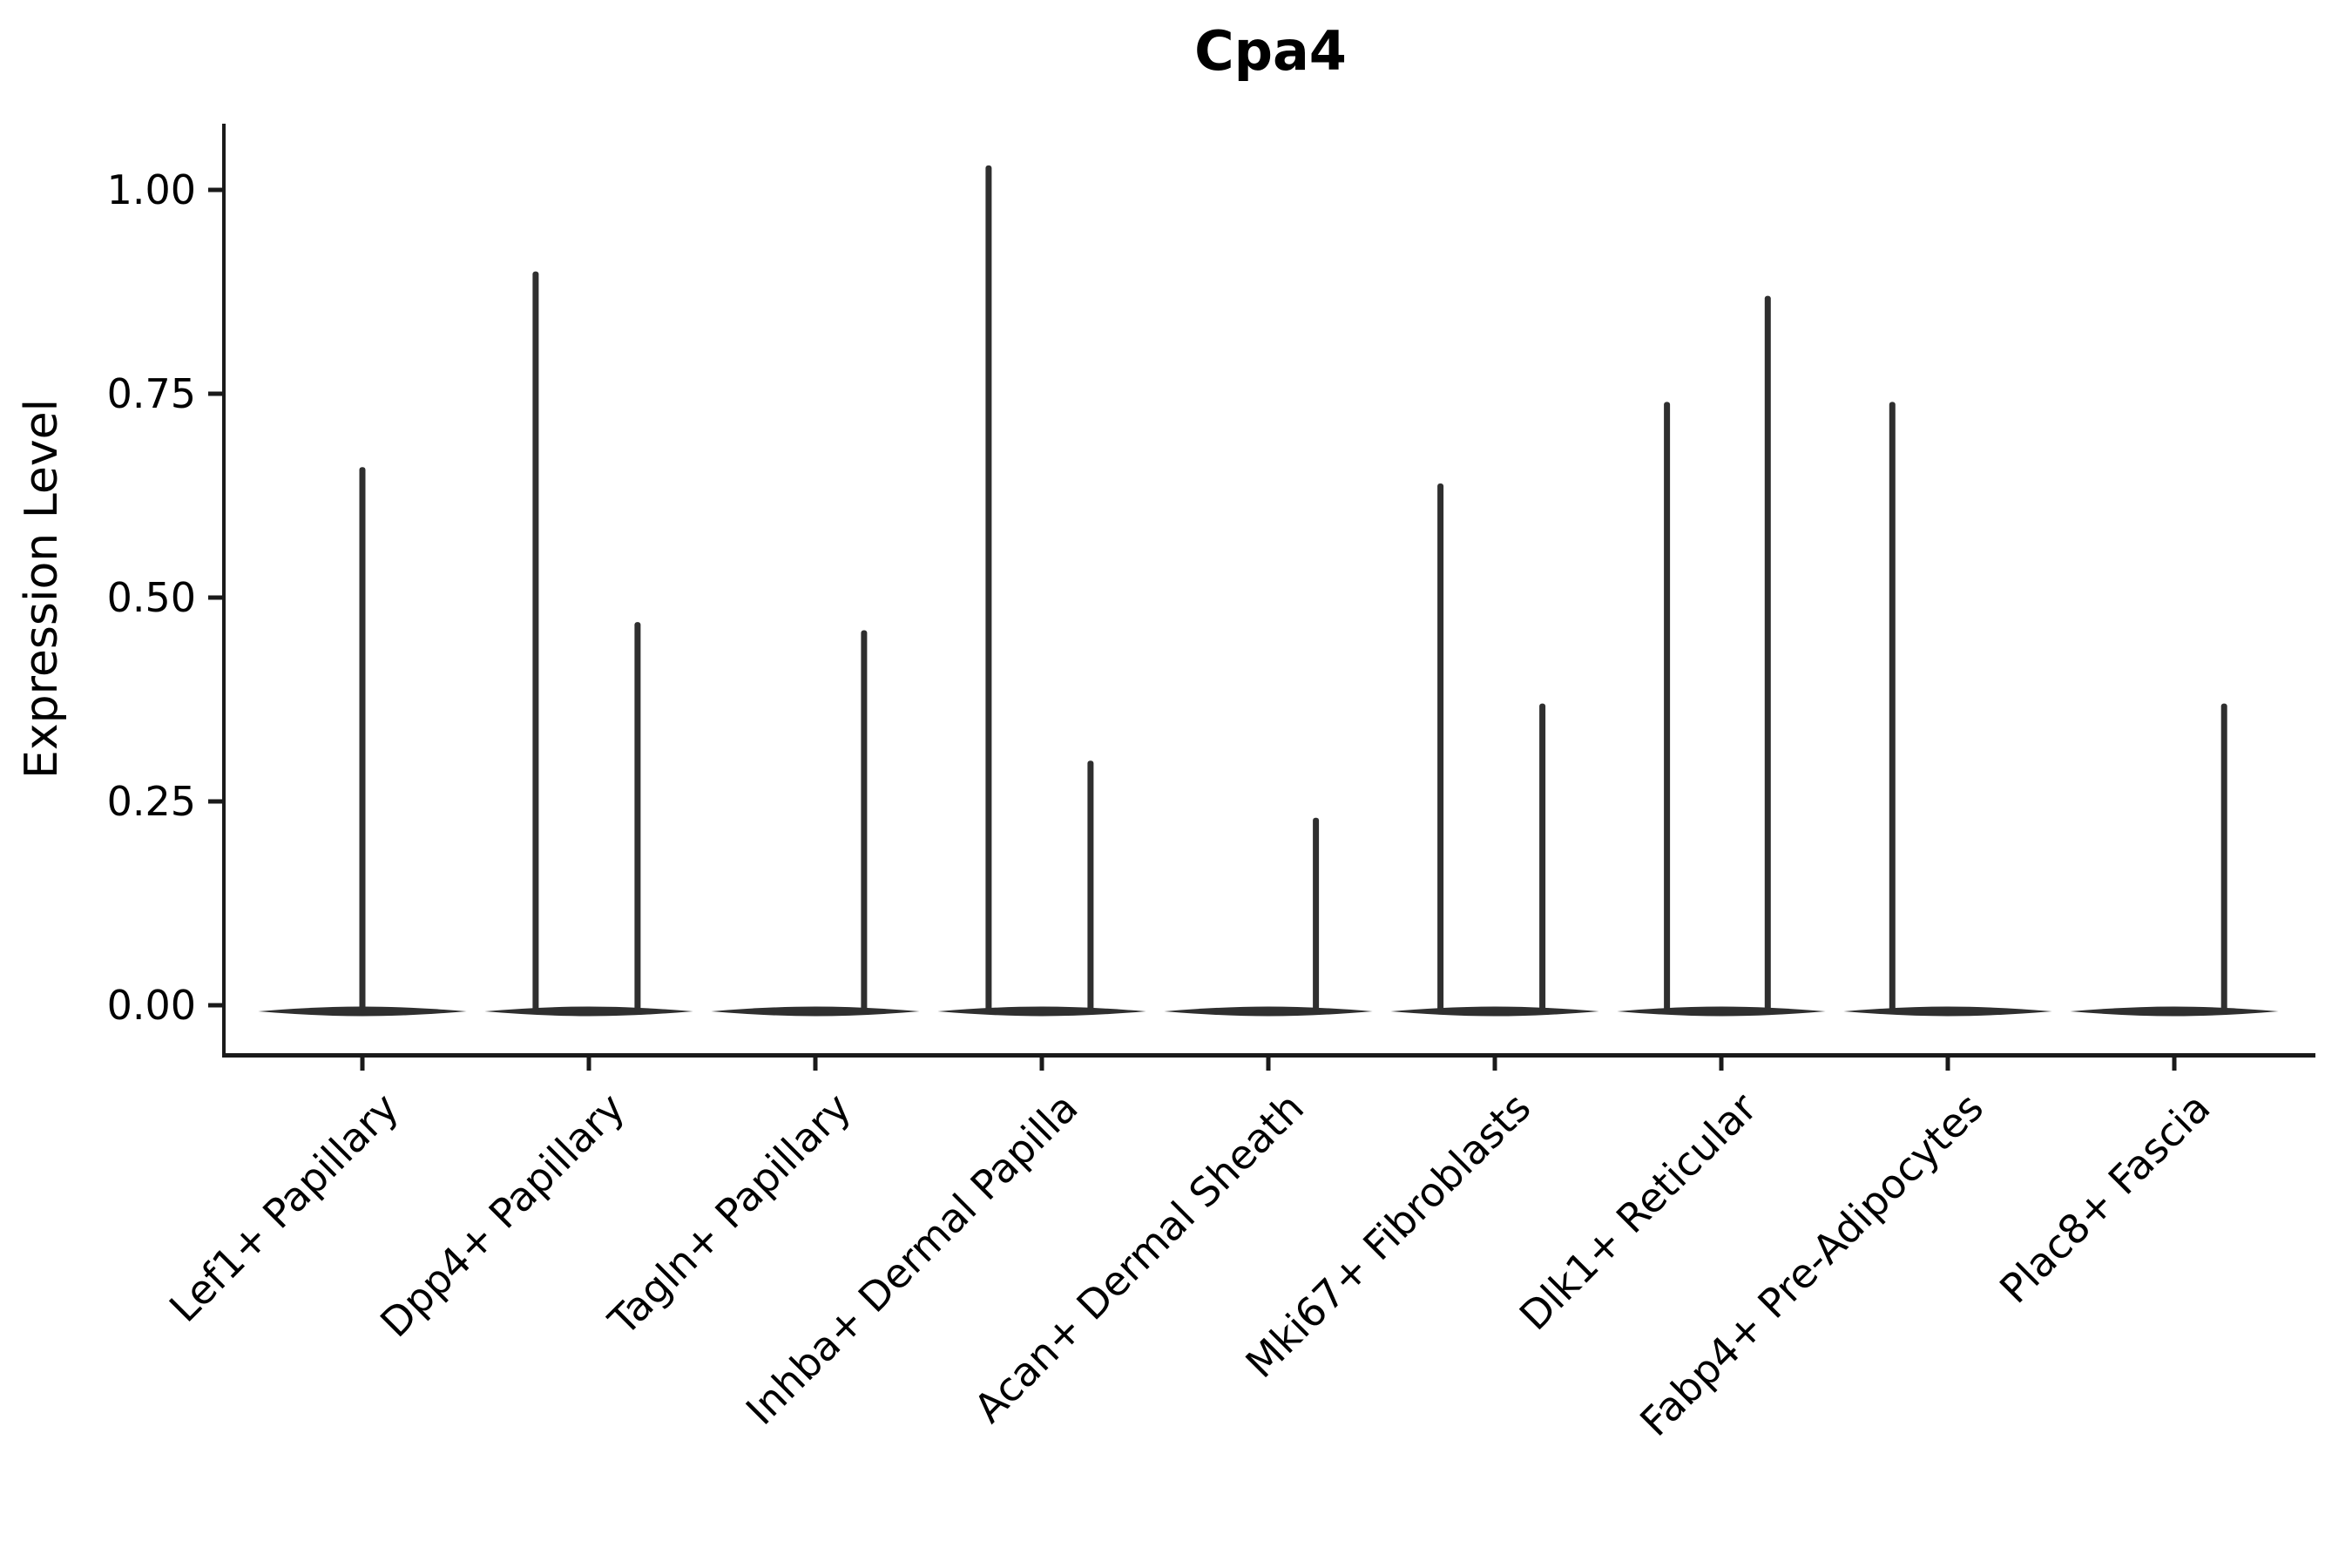 Image resolution: width=2352 pixels, height=1568 pixels. What do you see at coordinates (1268, 1055) in the screenshot?
I see `x-axis-spine` at bounding box center [1268, 1055].